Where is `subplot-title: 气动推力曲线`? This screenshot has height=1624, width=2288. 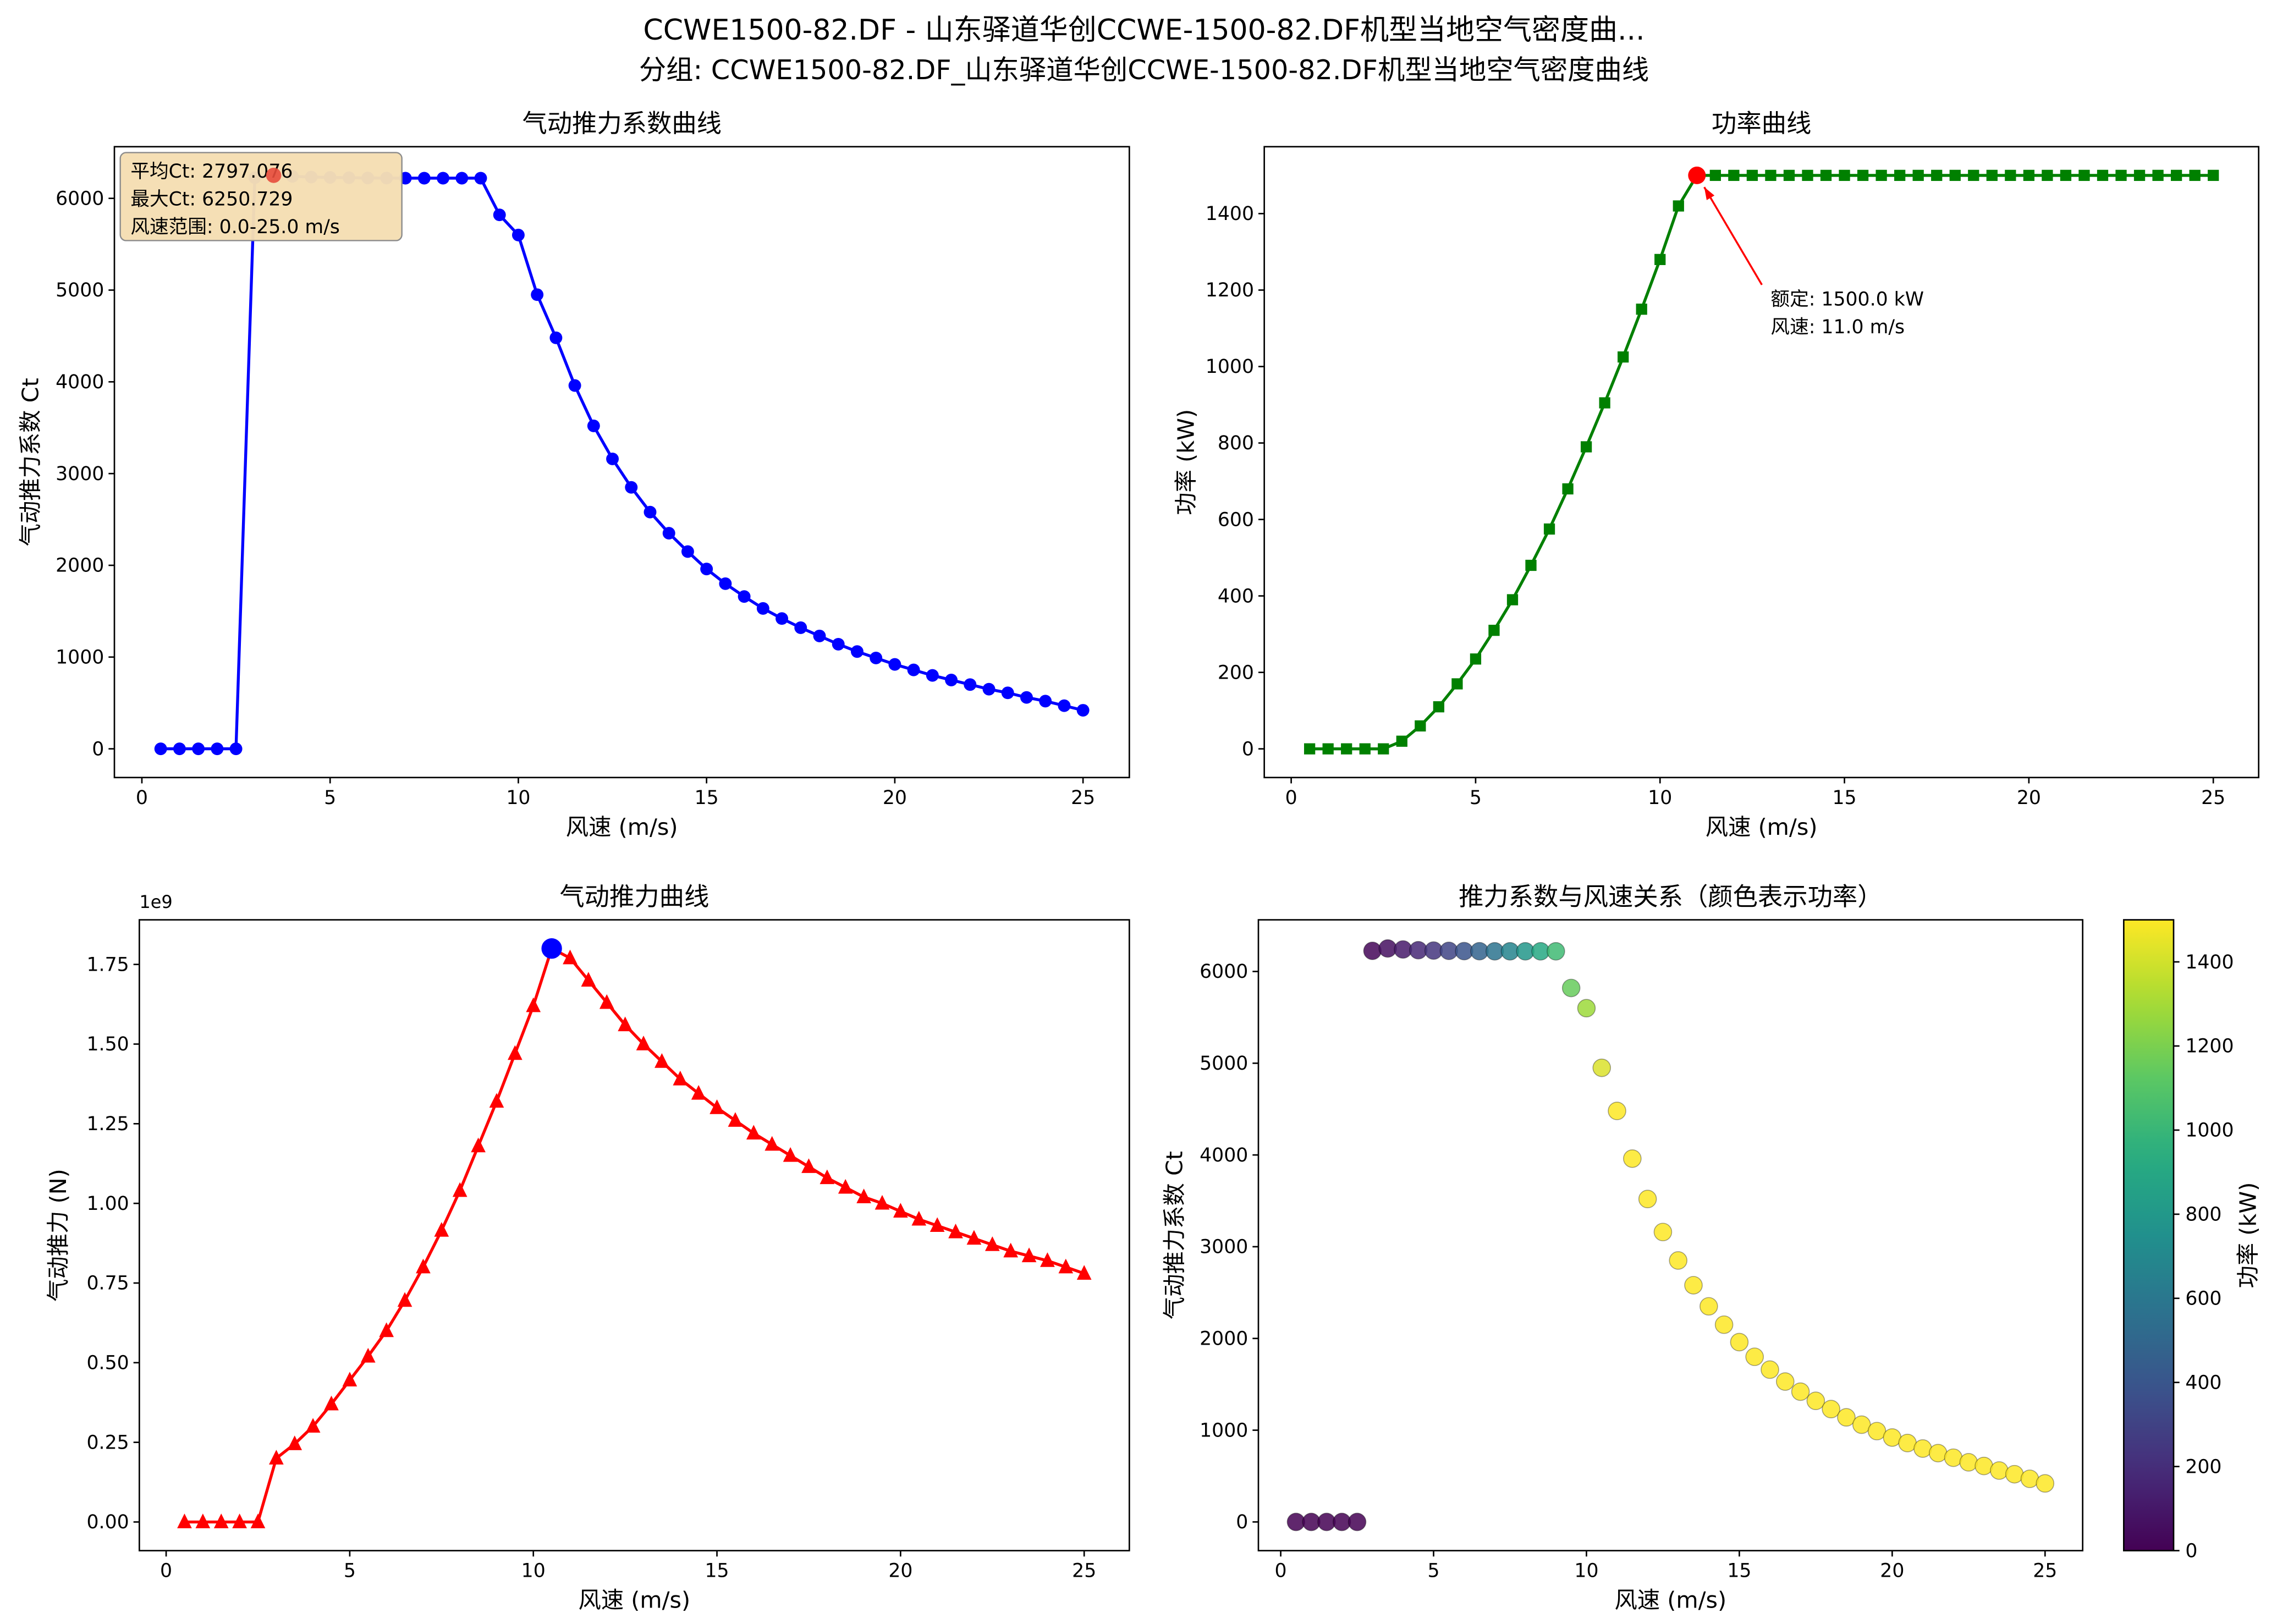
subplot-title: 气动推力曲线 is located at coordinates (634, 896).